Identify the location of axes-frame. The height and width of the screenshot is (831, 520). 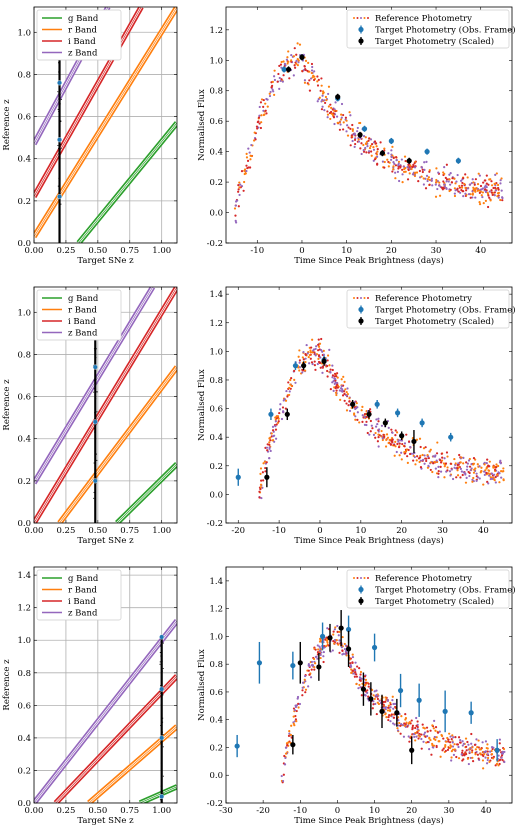
(105, 125).